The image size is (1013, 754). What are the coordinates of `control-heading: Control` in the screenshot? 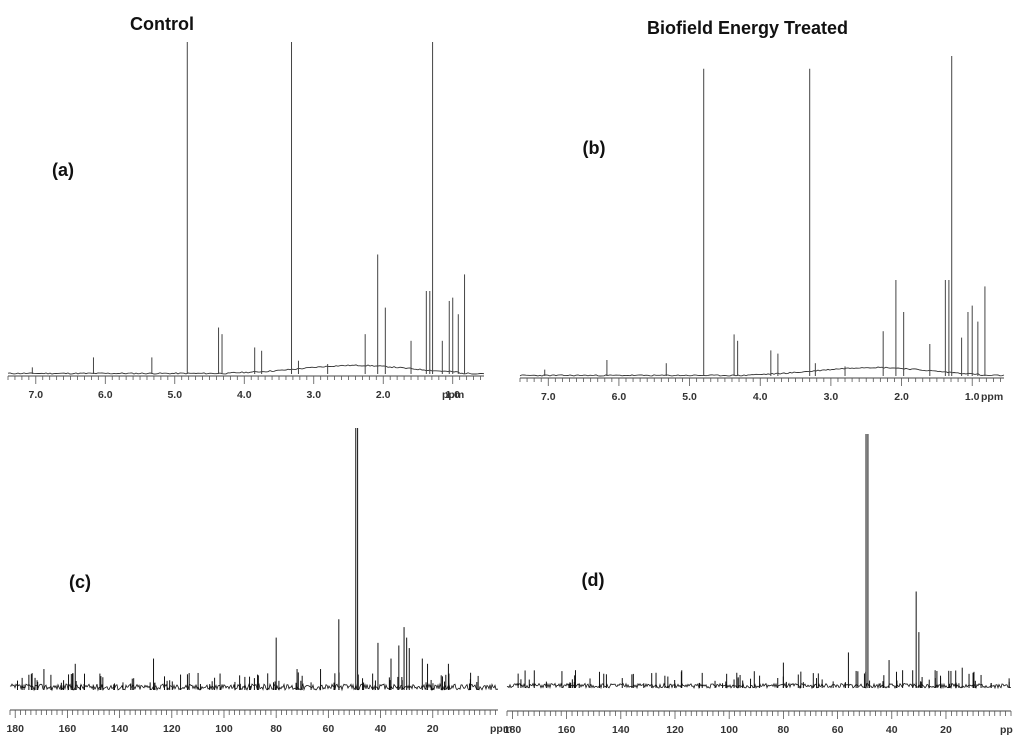 It's located at (162, 24).